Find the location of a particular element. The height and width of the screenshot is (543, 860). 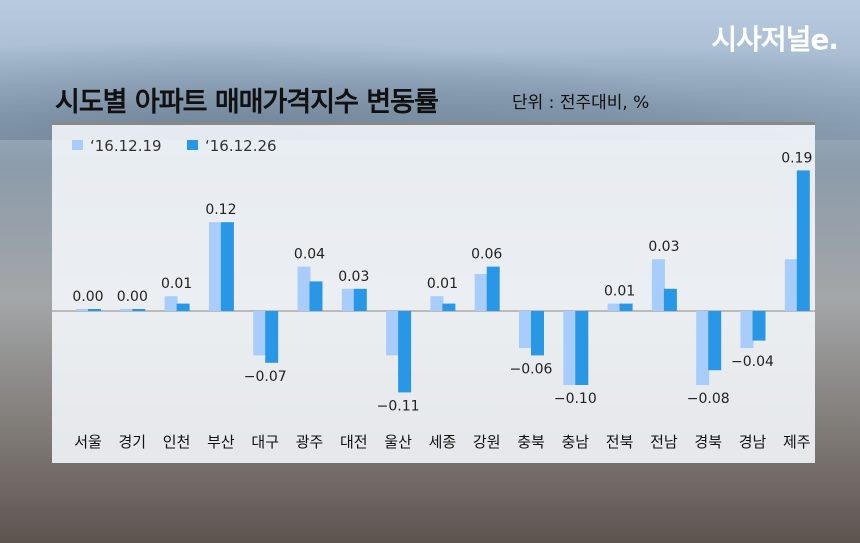

data-label: 0.12 is located at coordinates (220, 210).